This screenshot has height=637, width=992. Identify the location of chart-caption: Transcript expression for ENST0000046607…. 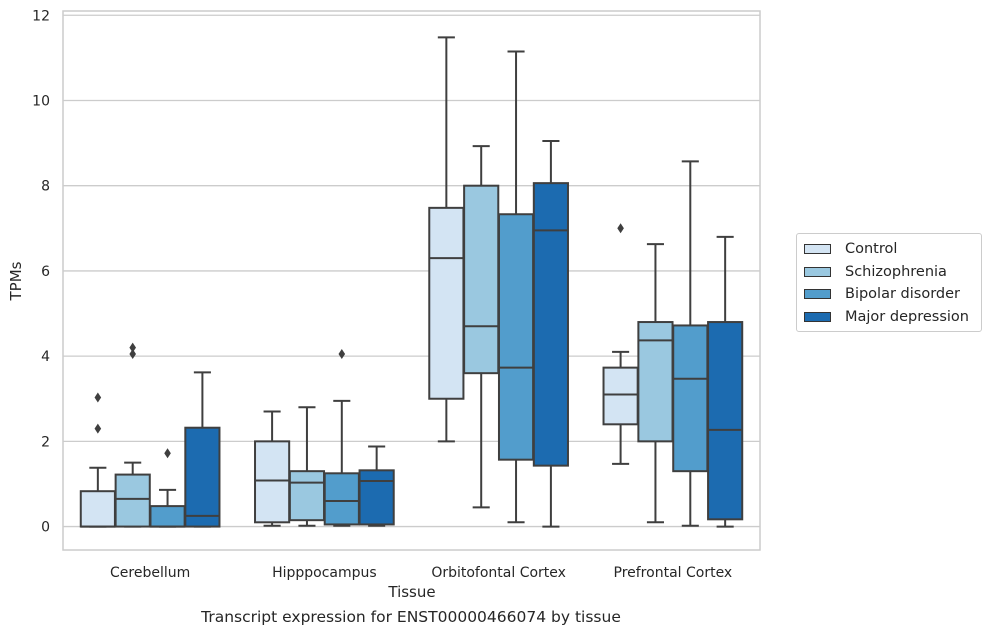
(411, 617).